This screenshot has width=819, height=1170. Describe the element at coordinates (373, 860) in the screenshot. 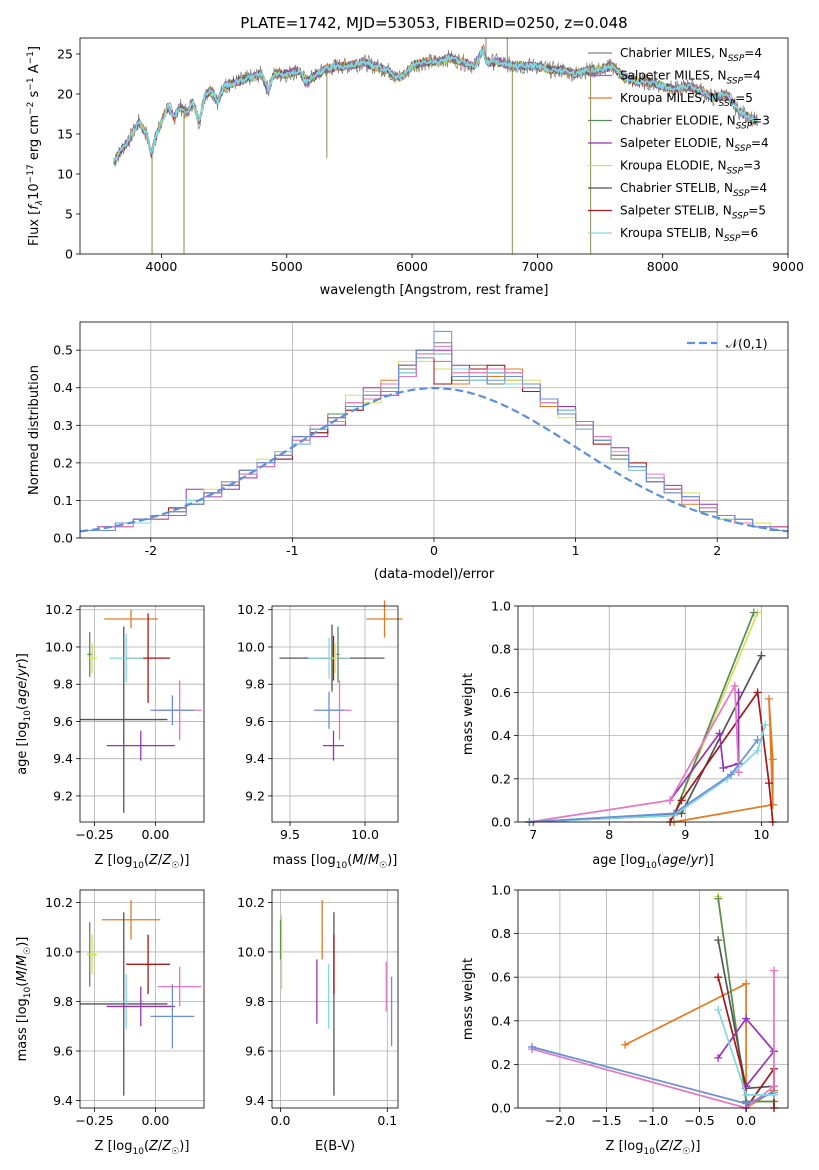

I see `x-axis-label-part: M` at that location.